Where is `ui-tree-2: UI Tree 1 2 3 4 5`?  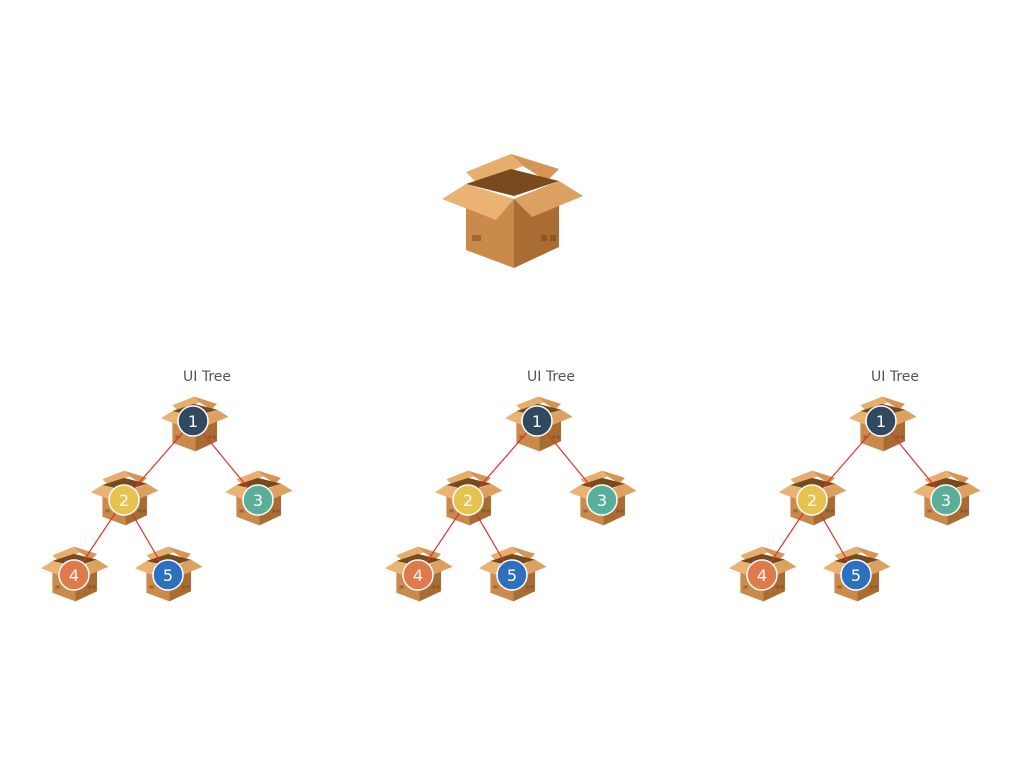 ui-tree-2: UI Tree 1 2 3 4 5 is located at coordinates (510, 485).